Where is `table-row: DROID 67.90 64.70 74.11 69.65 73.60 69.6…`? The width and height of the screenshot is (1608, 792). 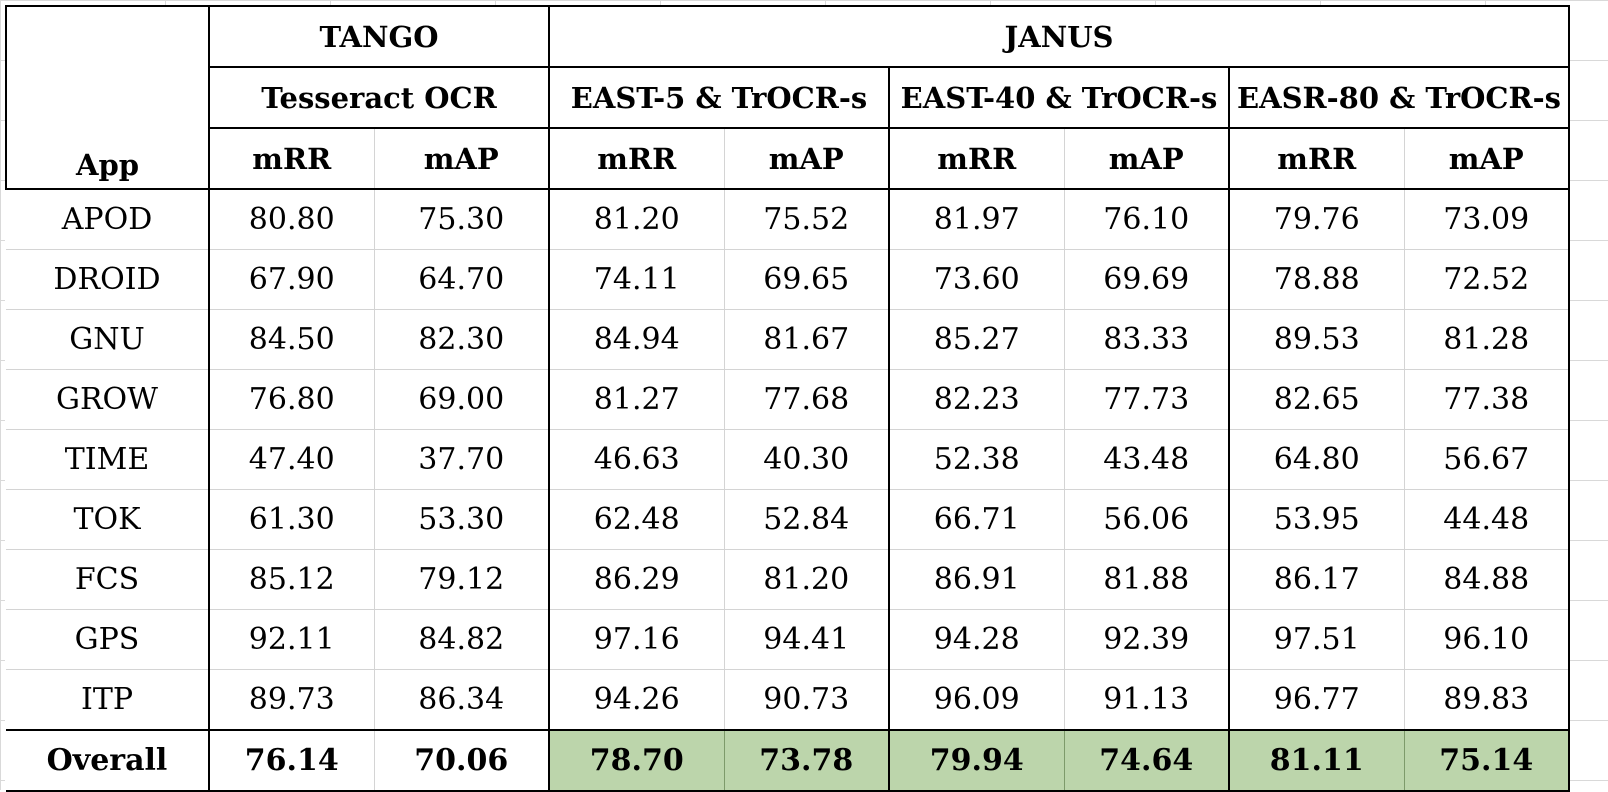 table-row: DROID 67.90 64.70 74.11 69.65 73.60 69.6… is located at coordinates (788, 279).